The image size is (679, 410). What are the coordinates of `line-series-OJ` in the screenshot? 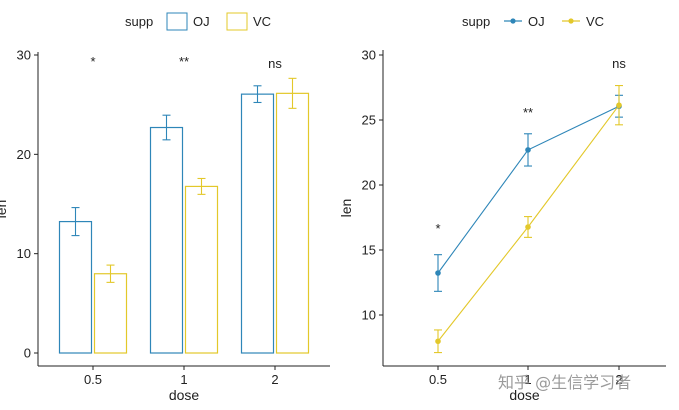 It's located at (528, 189).